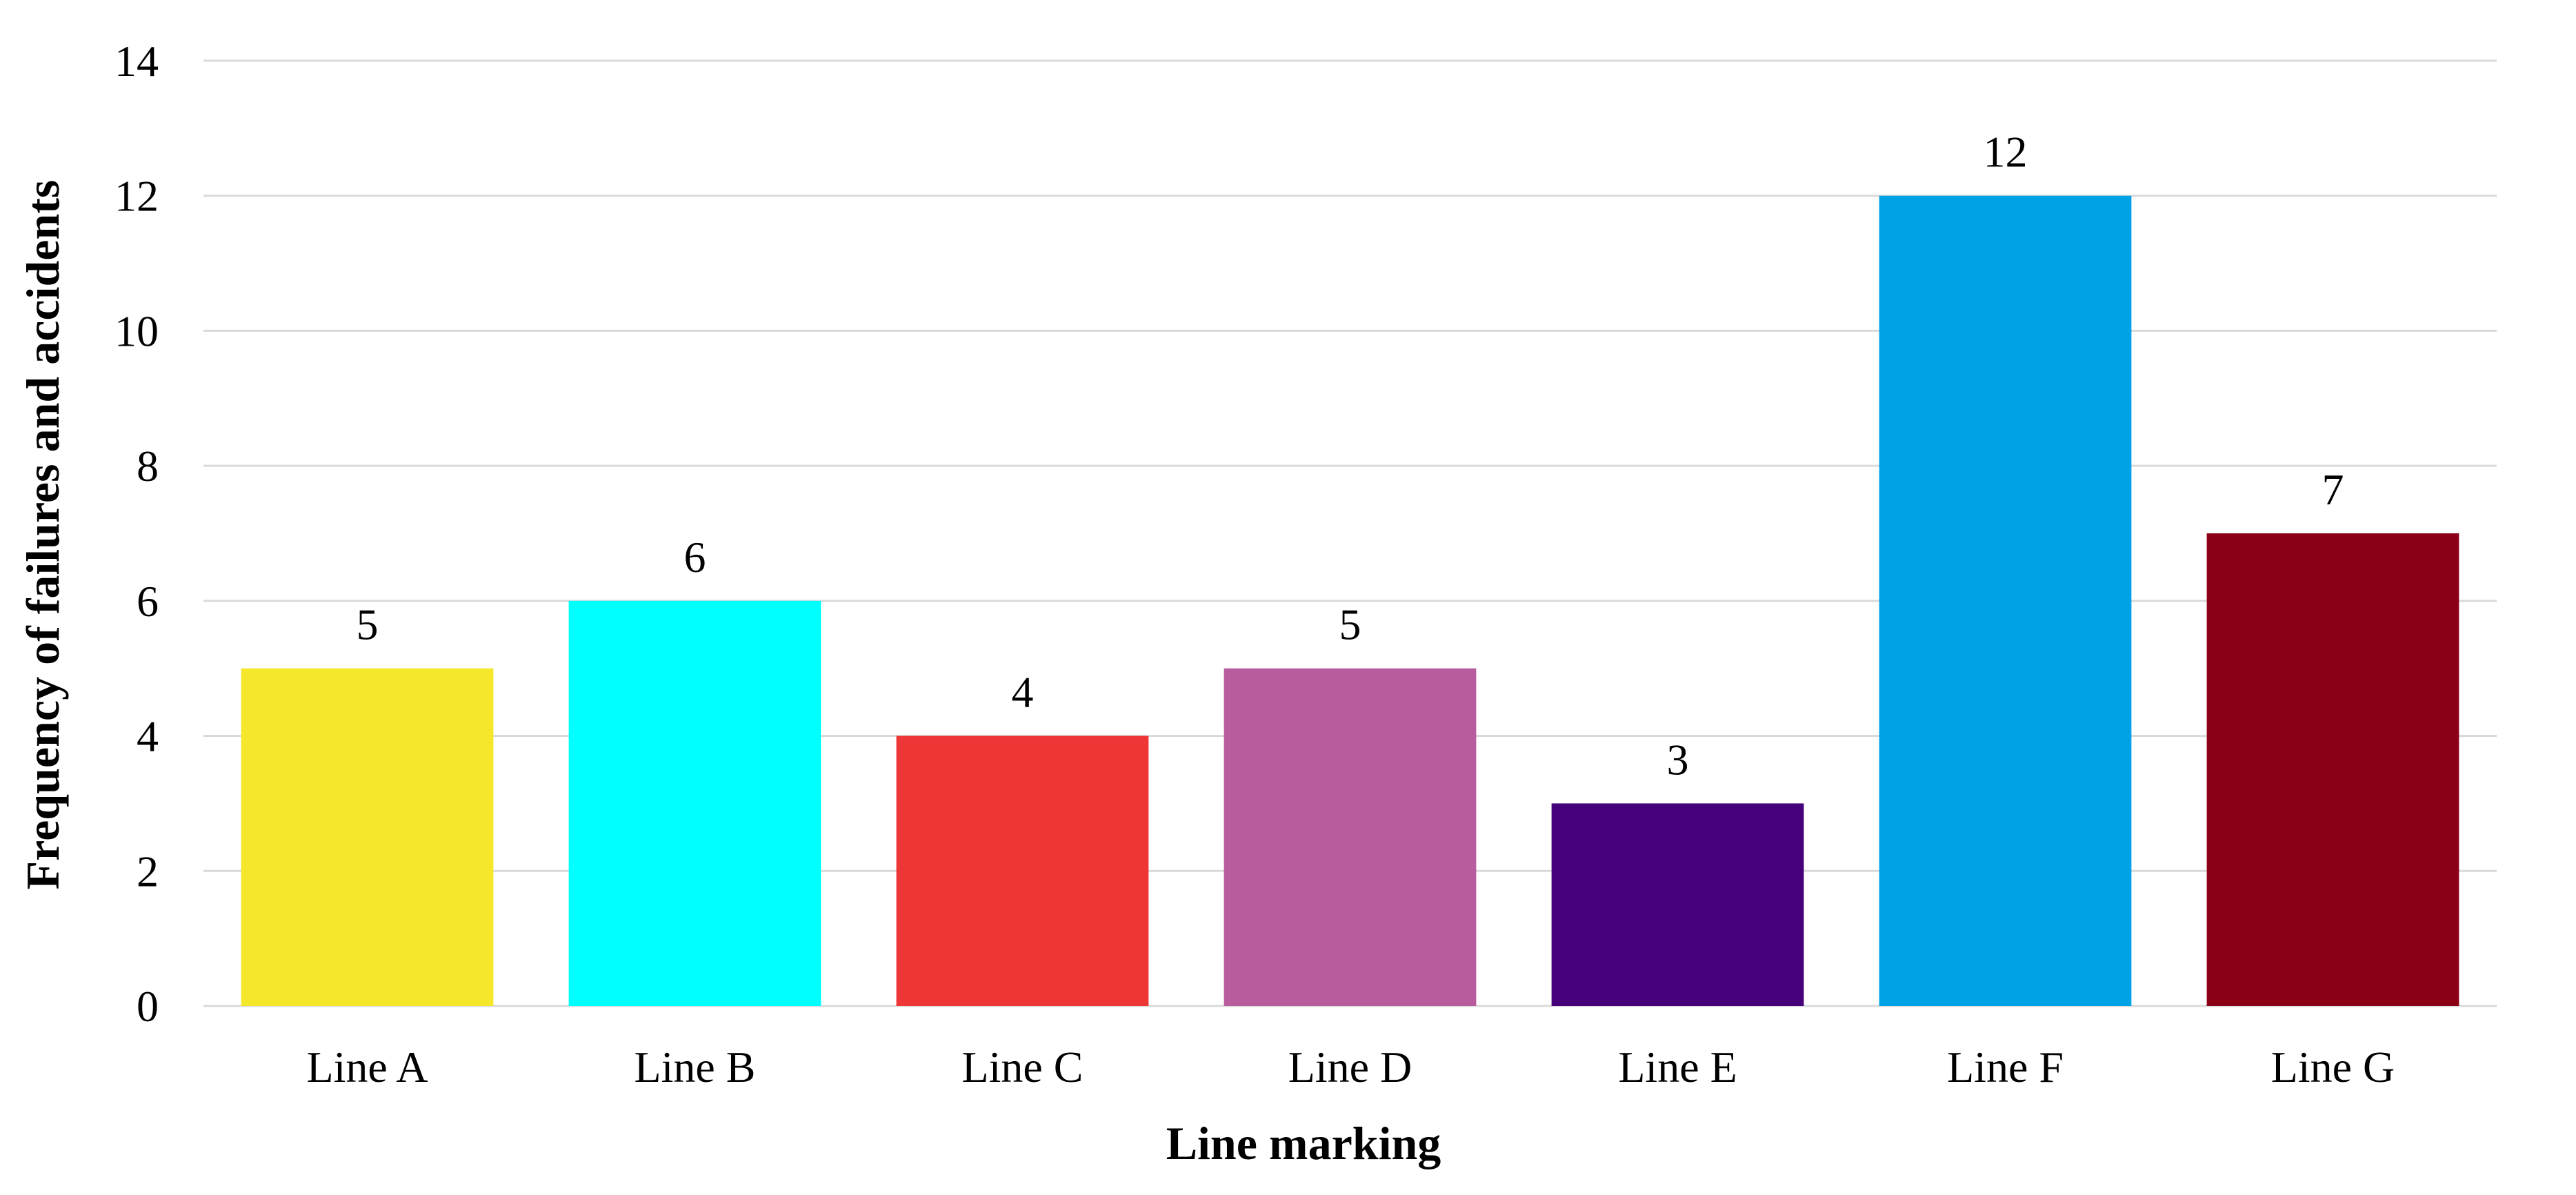  Describe the element at coordinates (2005, 1067) in the screenshot. I see `x-tick-label: Line F` at that location.